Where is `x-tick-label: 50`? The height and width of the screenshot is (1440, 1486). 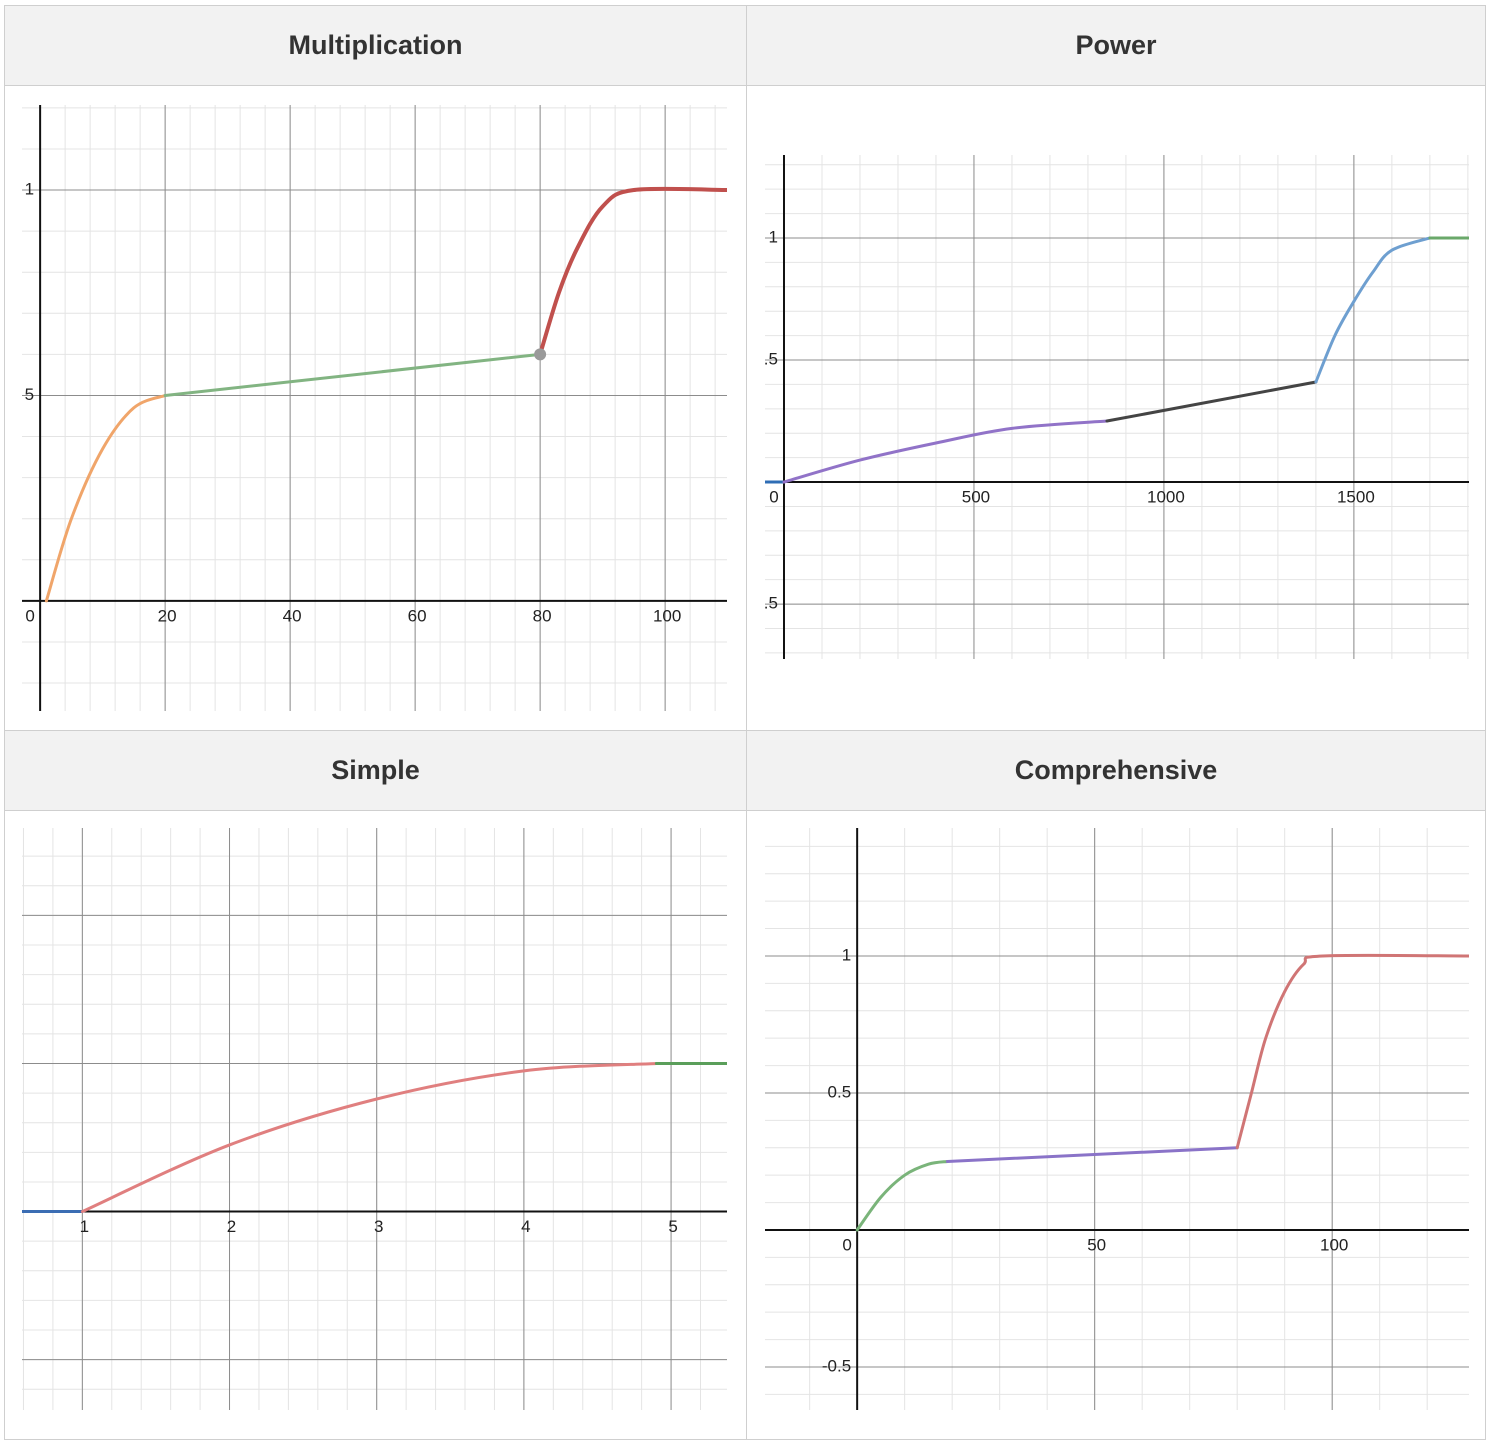 x-tick-label: 50 is located at coordinates (1096, 1244).